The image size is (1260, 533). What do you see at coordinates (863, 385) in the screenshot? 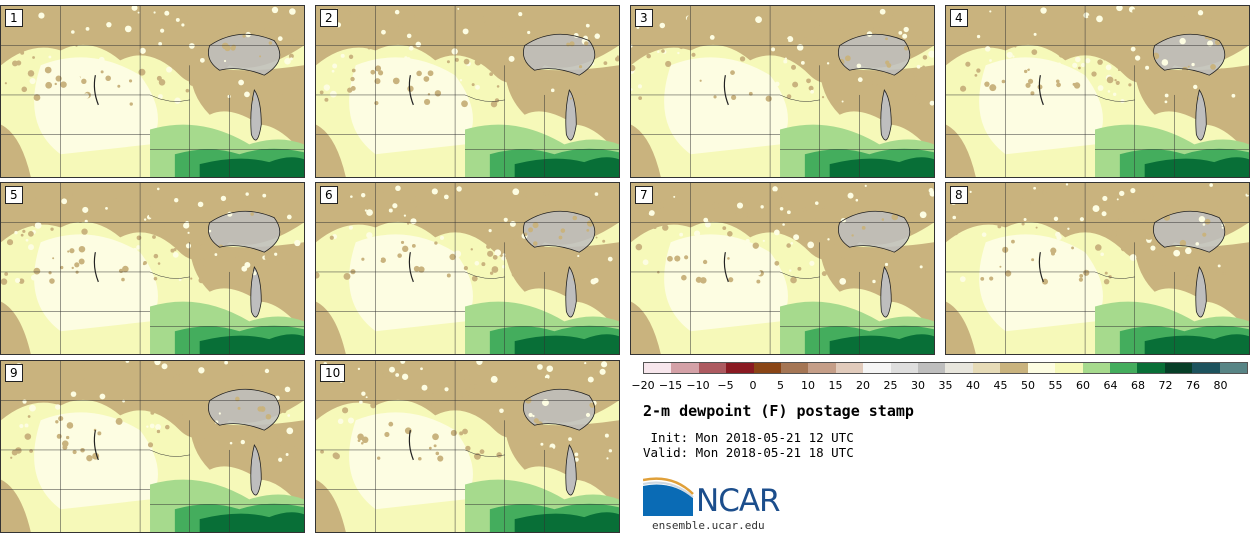
I see `colorbar-tick-label: 20` at bounding box center [863, 385].